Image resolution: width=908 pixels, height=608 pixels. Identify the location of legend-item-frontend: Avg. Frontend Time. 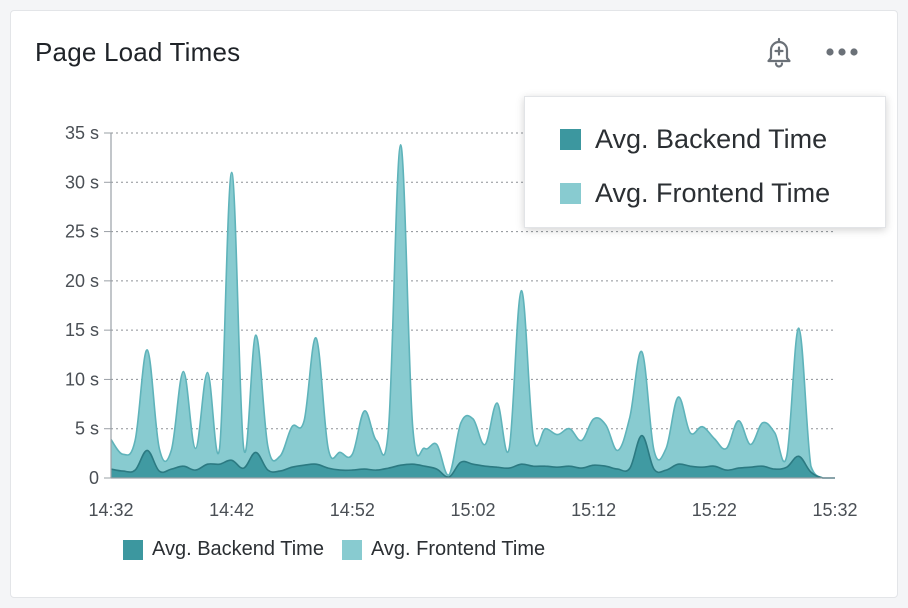
(443, 549).